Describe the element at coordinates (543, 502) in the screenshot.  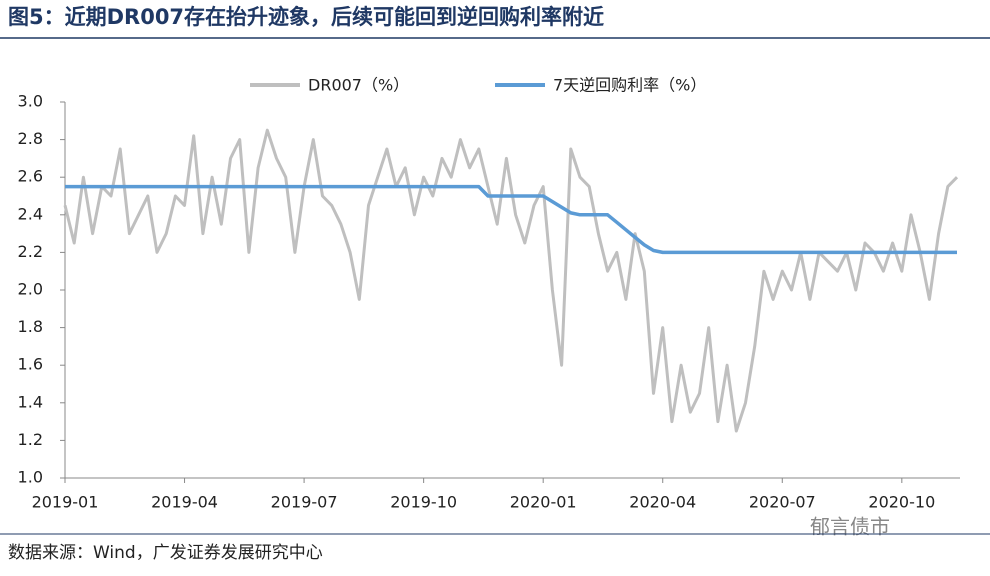
I see `x-tick-label: 2020-01` at that location.